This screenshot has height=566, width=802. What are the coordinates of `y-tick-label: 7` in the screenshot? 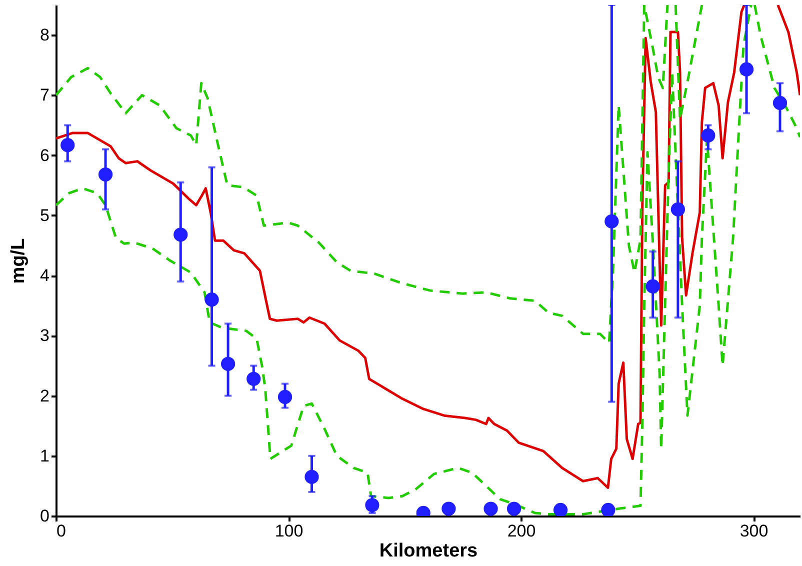 It's located at (45, 95).